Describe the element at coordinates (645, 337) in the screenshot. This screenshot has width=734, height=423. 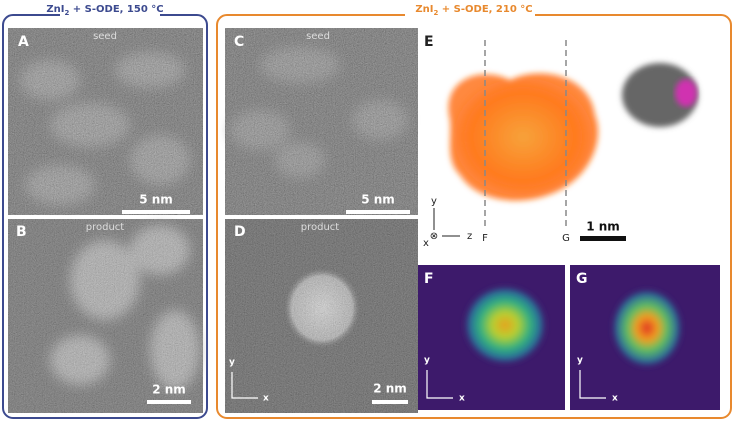
I see `panel-g: G y x` at that location.